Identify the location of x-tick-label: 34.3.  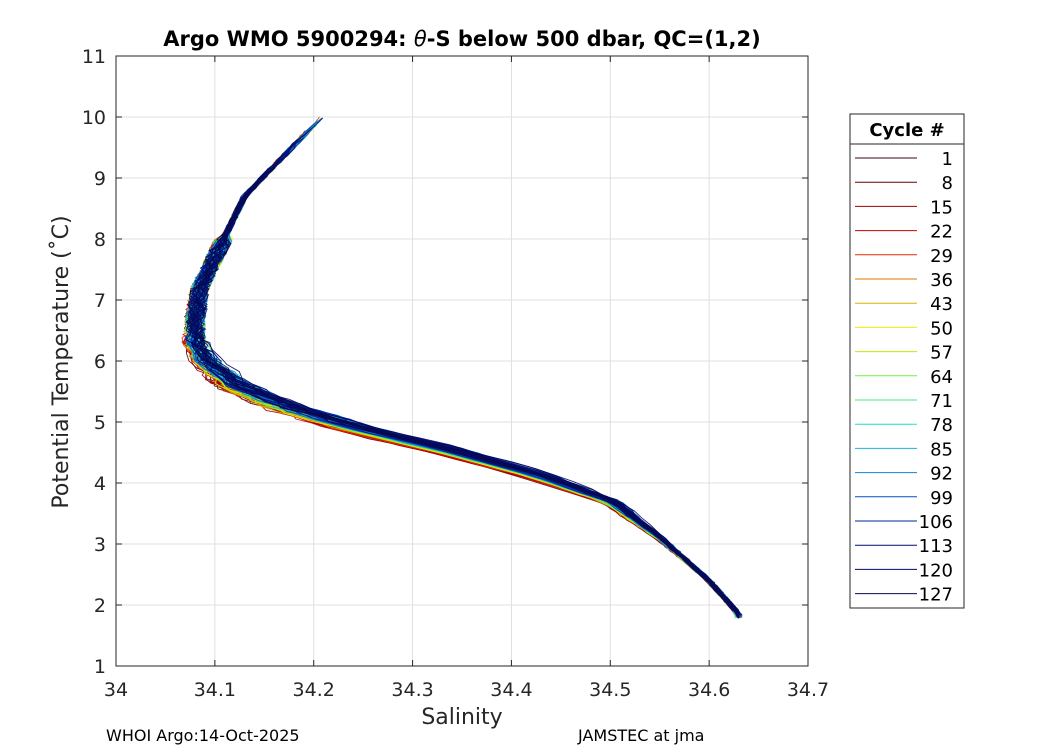
(412, 690).